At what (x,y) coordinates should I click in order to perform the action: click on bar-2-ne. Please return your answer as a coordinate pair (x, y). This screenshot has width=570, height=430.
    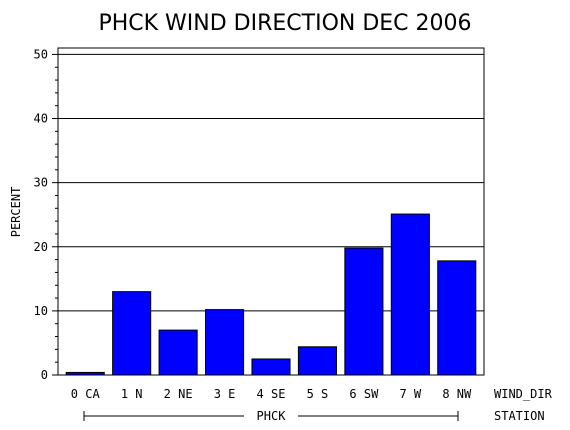
    Looking at the image, I should click on (178, 352).